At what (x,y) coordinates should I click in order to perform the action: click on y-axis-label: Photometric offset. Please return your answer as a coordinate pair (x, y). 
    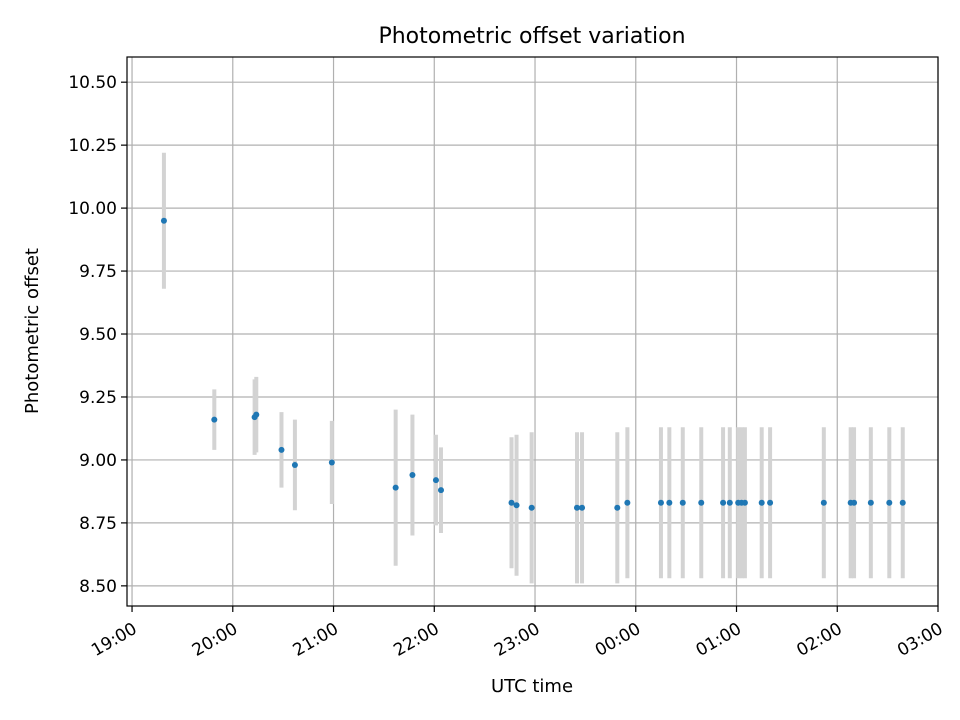
    Looking at the image, I should click on (32, 331).